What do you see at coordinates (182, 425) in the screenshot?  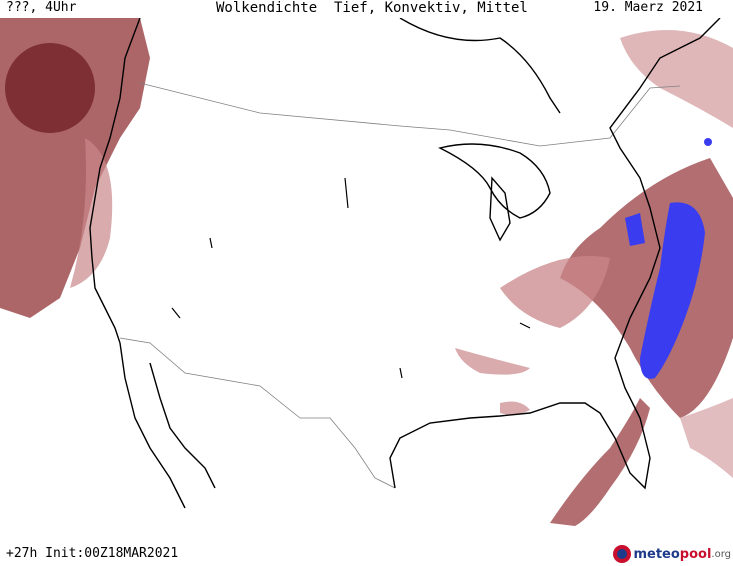 I see `mexico-west-coast` at bounding box center [182, 425].